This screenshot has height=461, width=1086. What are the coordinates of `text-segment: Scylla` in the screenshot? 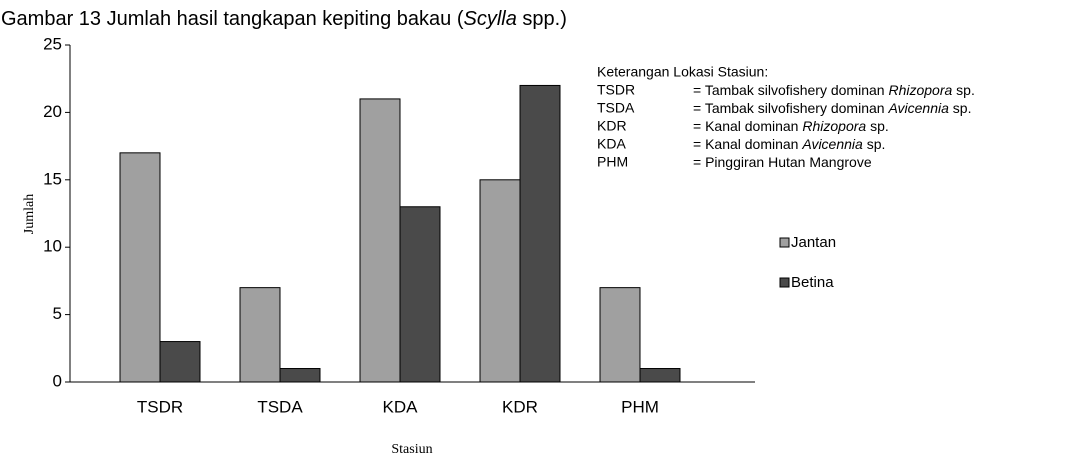 It's located at (490, 19).